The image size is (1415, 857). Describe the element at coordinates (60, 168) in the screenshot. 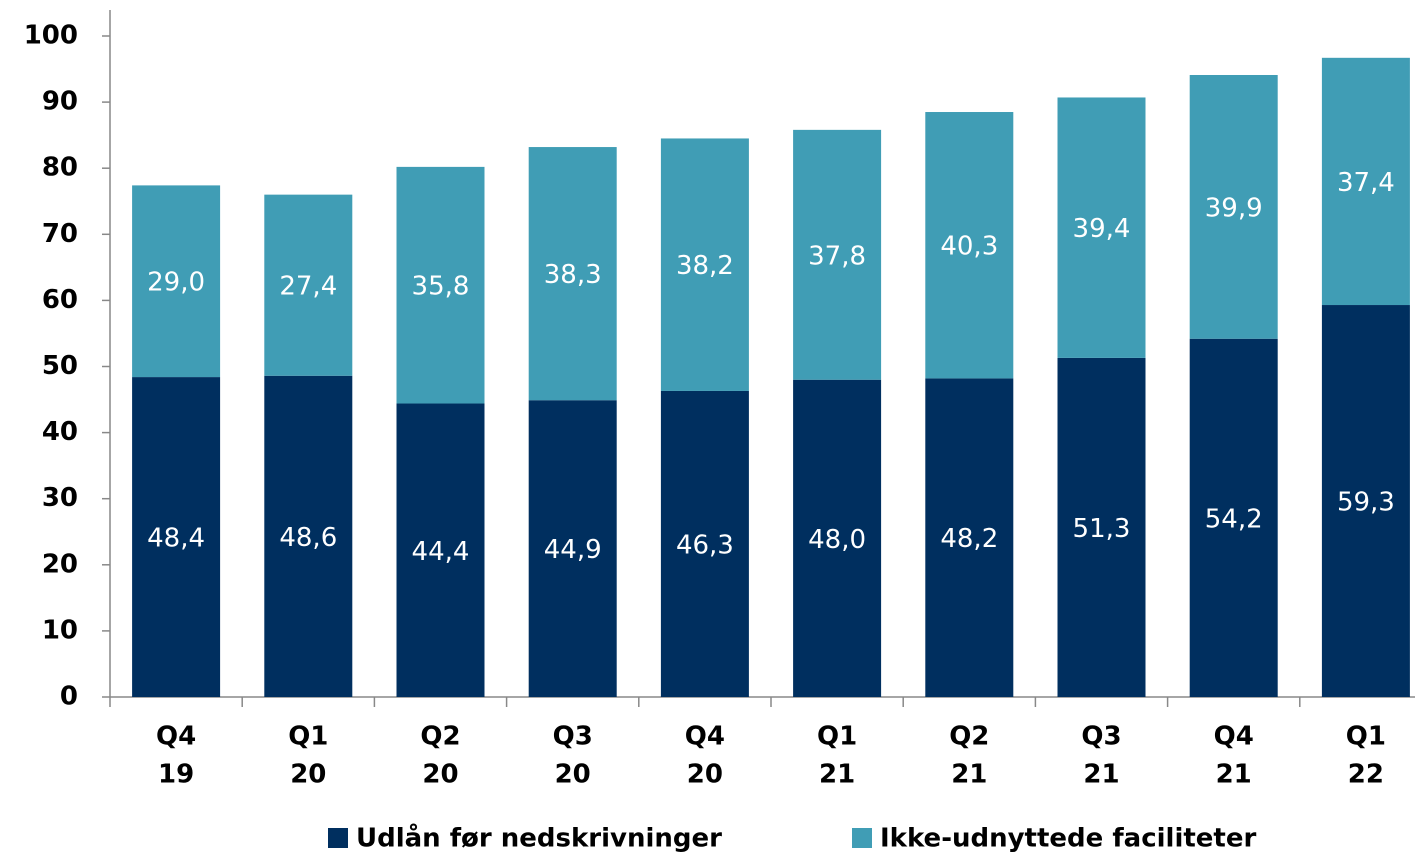

I see `y-tick-label: 80` at that location.